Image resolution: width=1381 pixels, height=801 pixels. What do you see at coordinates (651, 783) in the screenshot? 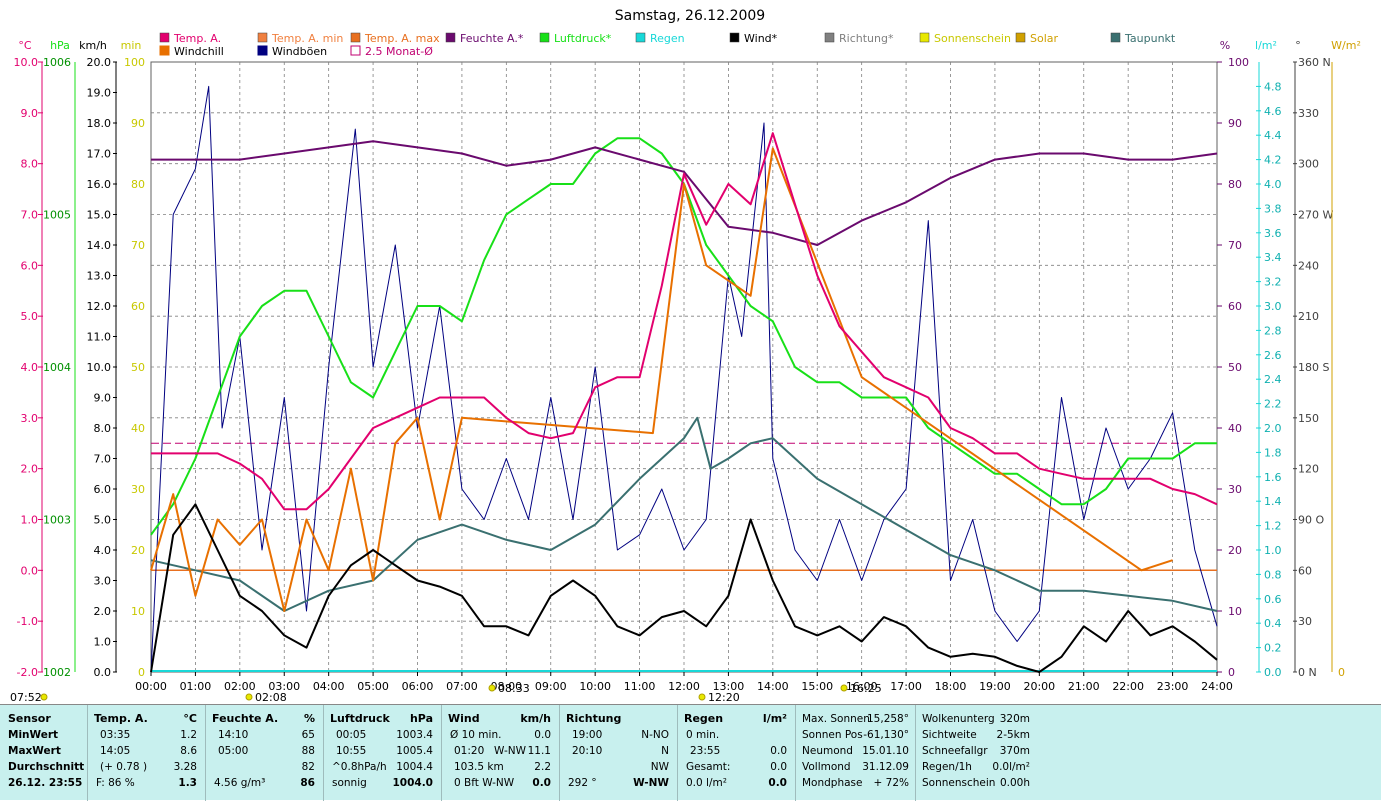
I see `dir-last-value: W-NW` at bounding box center [651, 783].